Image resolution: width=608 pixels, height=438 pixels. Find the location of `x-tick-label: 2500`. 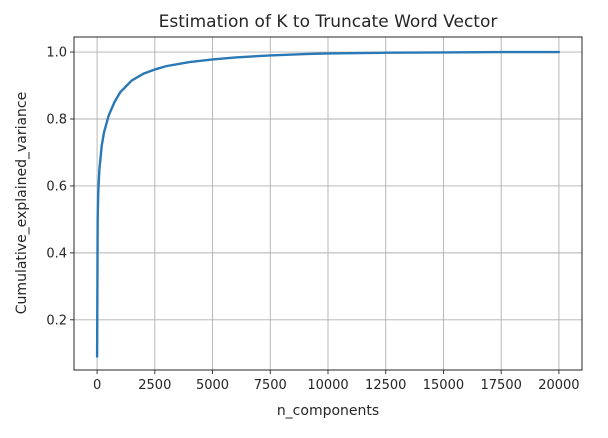

x-tick-label: 2500 is located at coordinates (154, 385).